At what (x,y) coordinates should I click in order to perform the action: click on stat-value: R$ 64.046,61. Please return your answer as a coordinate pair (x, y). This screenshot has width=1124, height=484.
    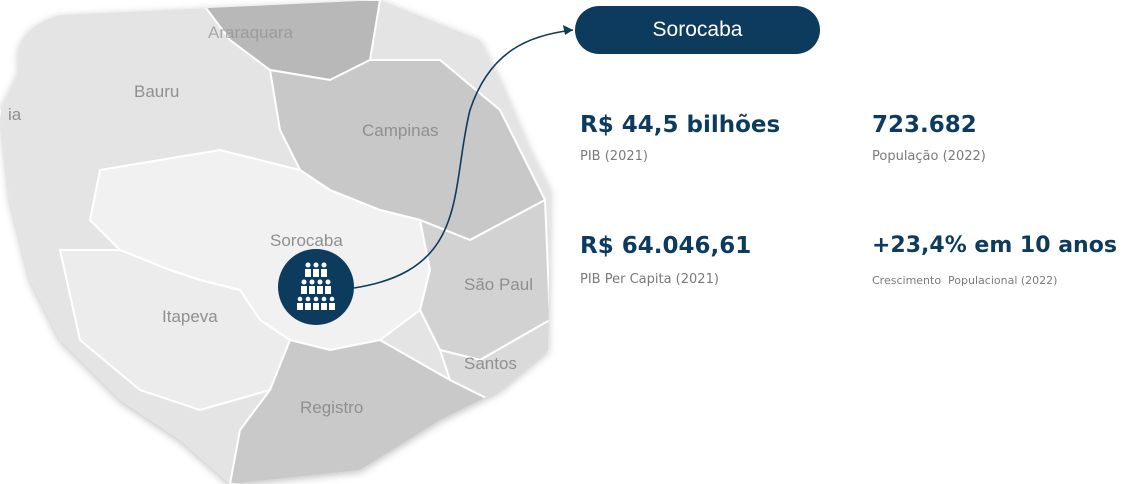
    Looking at the image, I should click on (666, 246).